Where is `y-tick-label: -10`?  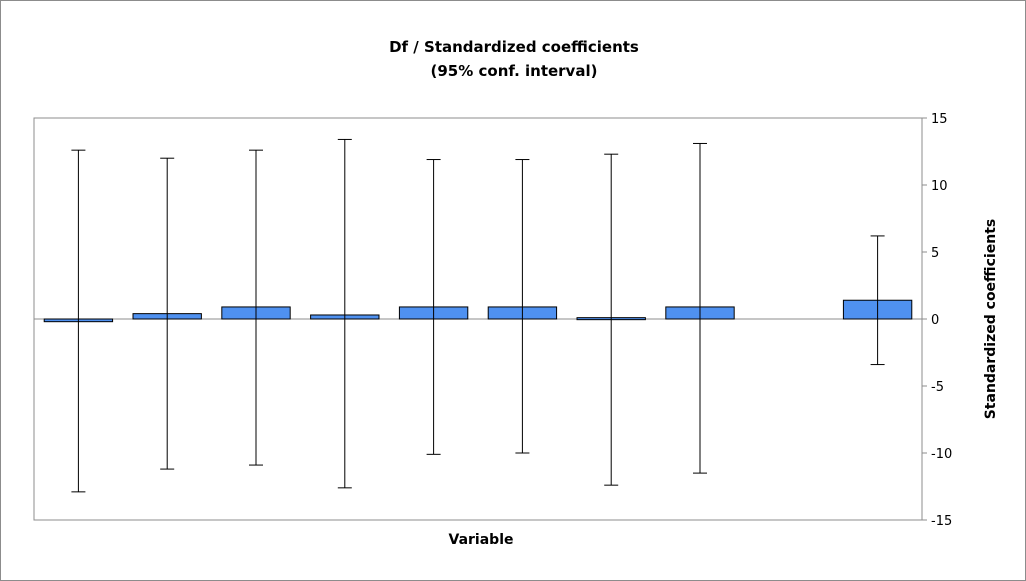 y-tick-label: -10 is located at coordinates (941, 454).